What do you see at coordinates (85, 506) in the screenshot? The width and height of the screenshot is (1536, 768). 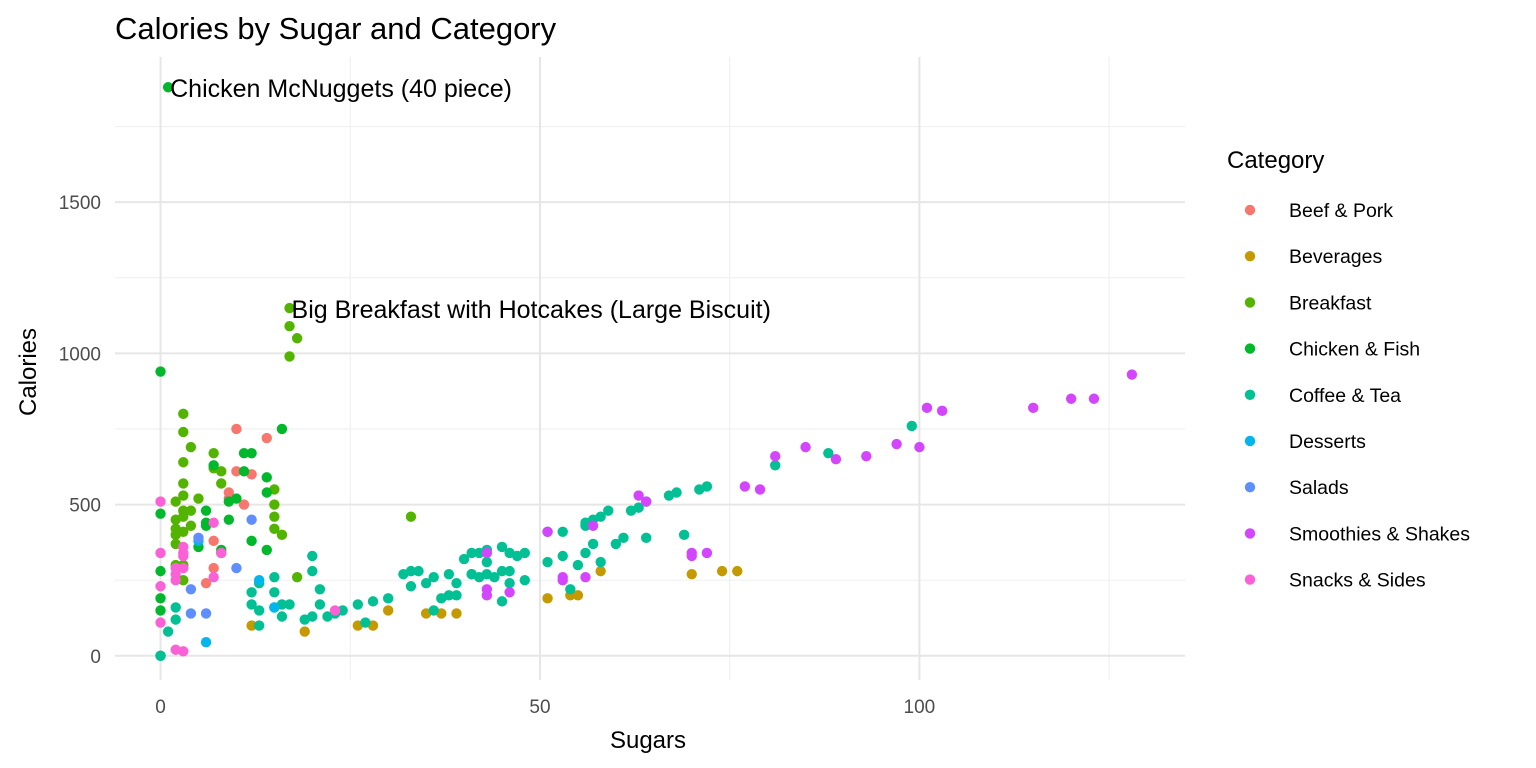 I see `y-tick-label: 500` at bounding box center [85, 506].